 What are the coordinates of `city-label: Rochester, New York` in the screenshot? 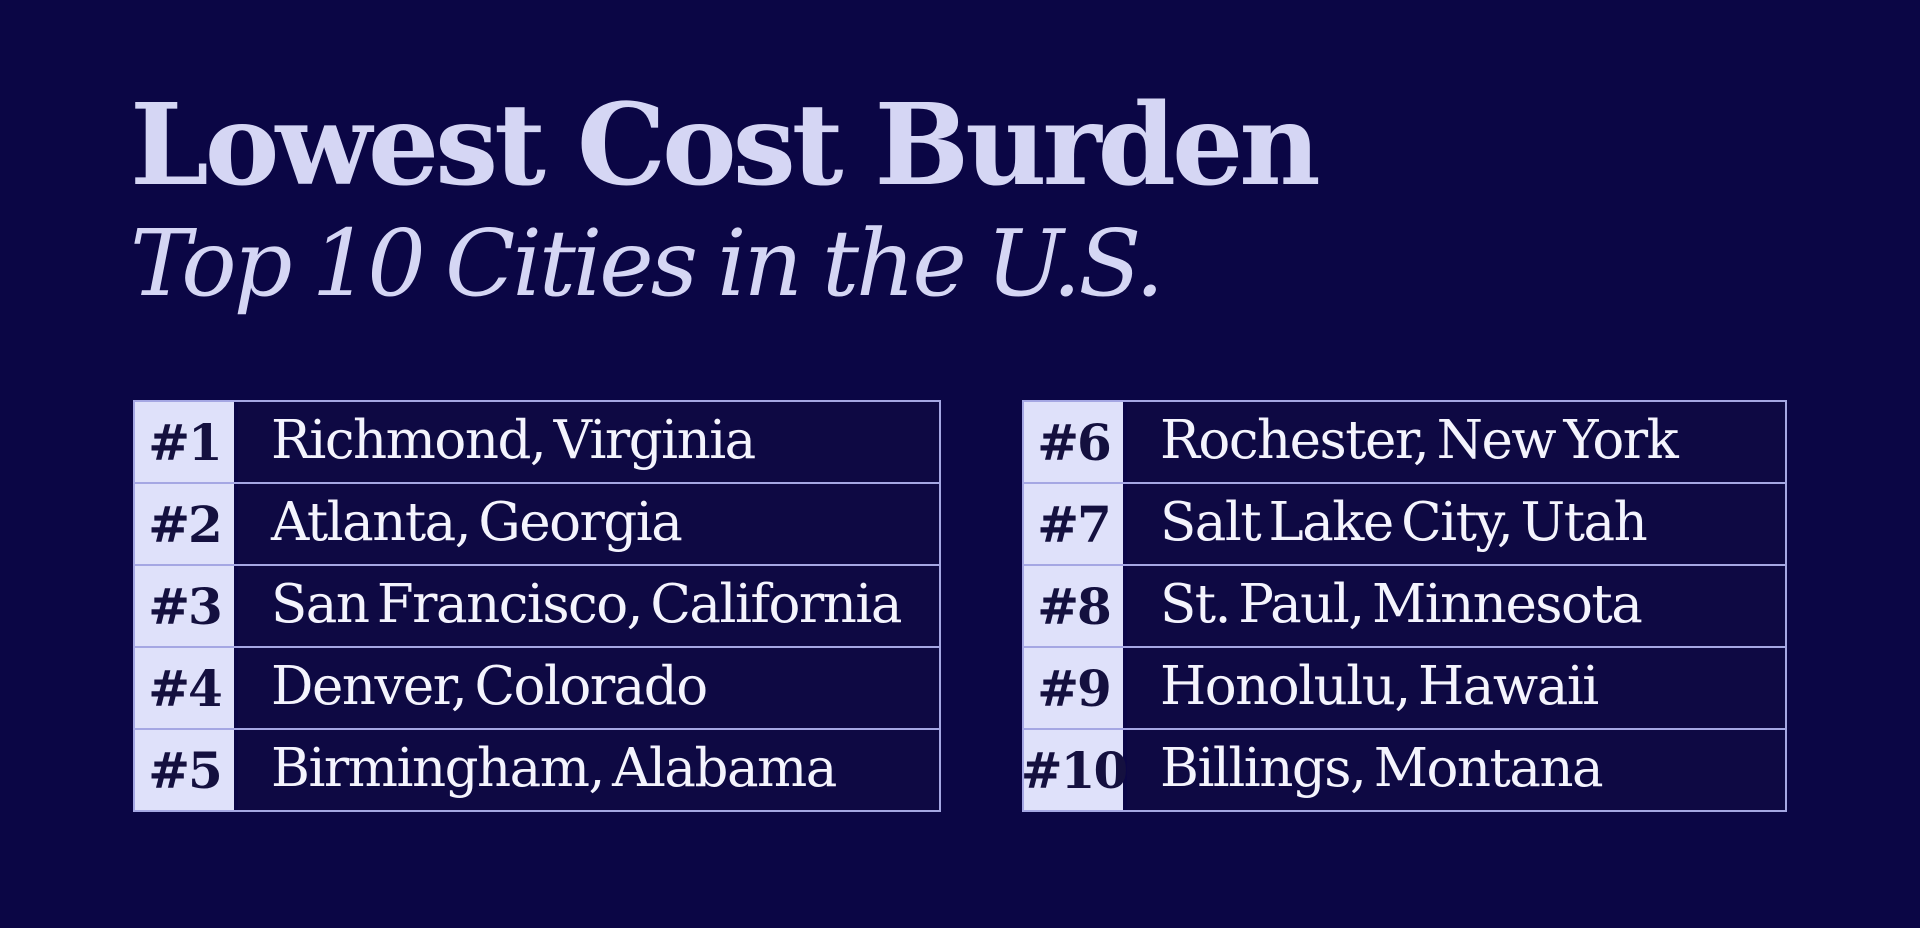 It's located at (1419, 440).